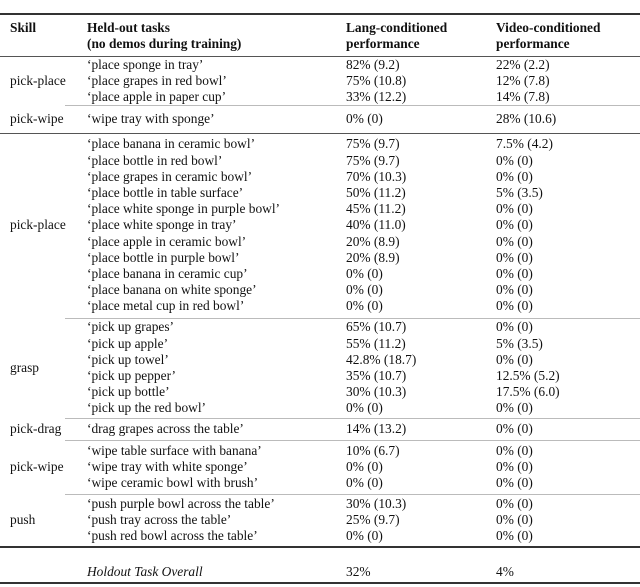  I want to click on overall-lang: 32%, so click(358, 571).